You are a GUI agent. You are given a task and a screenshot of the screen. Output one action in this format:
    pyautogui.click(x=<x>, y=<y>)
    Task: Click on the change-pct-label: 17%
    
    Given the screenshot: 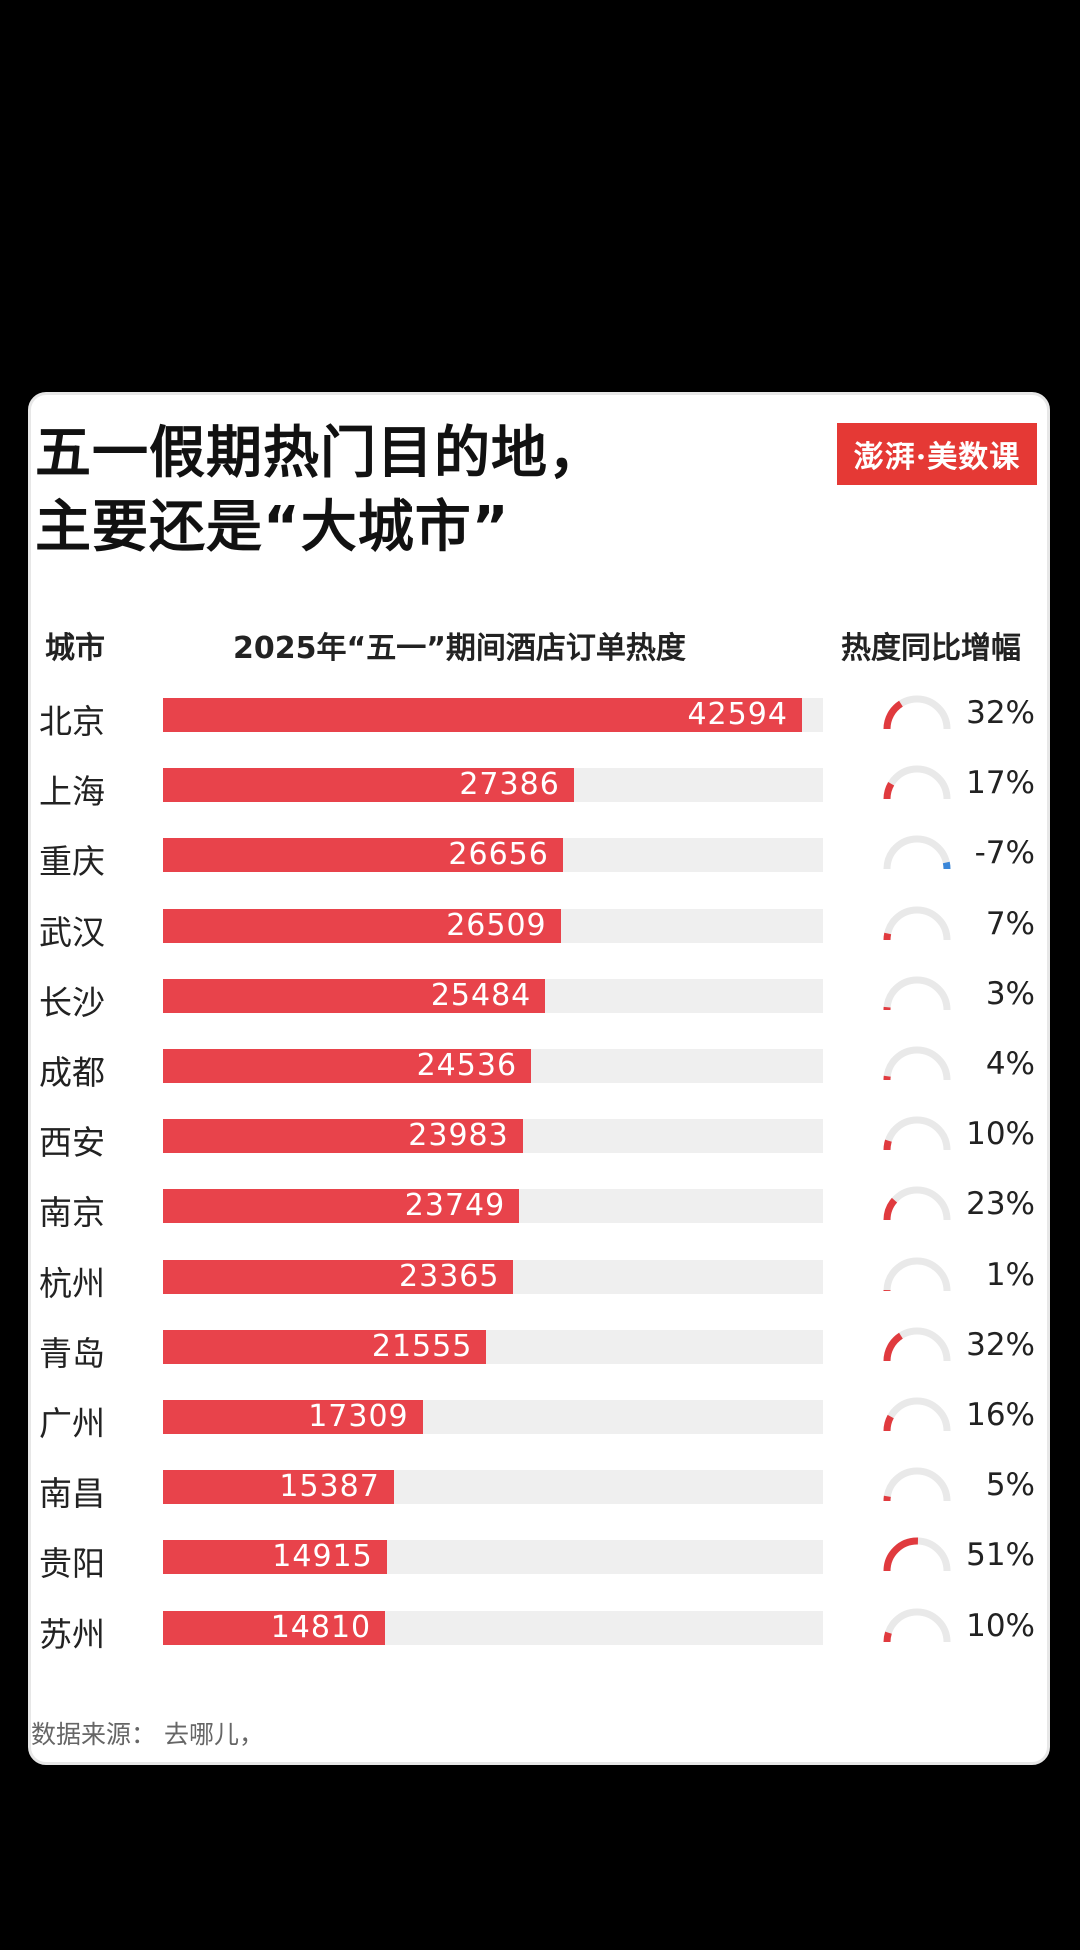 What is the action you would take?
    pyautogui.click(x=1000, y=783)
    